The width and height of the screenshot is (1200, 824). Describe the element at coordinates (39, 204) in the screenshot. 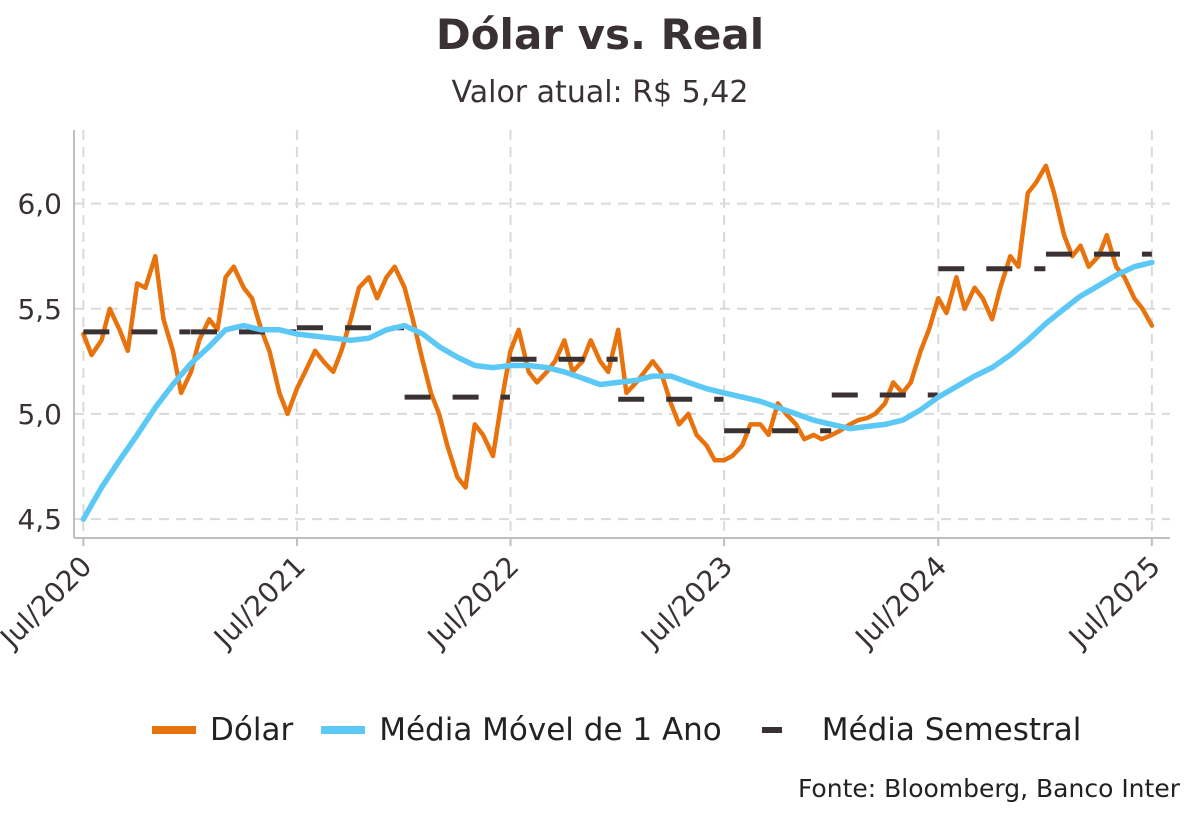

I see `y-tick-label: 6,0` at that location.